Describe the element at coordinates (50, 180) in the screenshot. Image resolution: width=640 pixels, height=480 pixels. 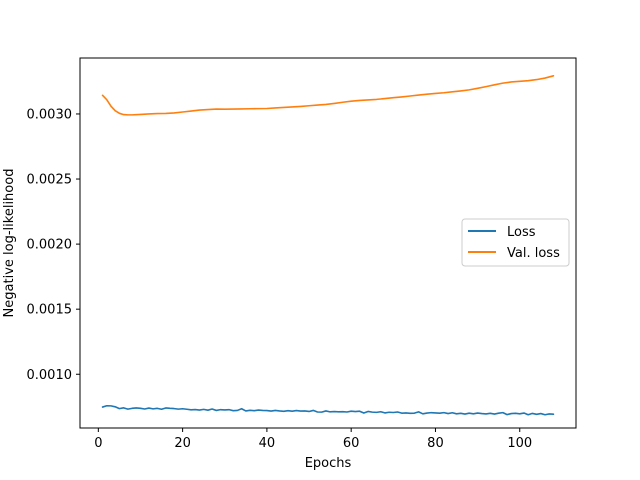
I see `y-tick-label: 0.0025` at that location.